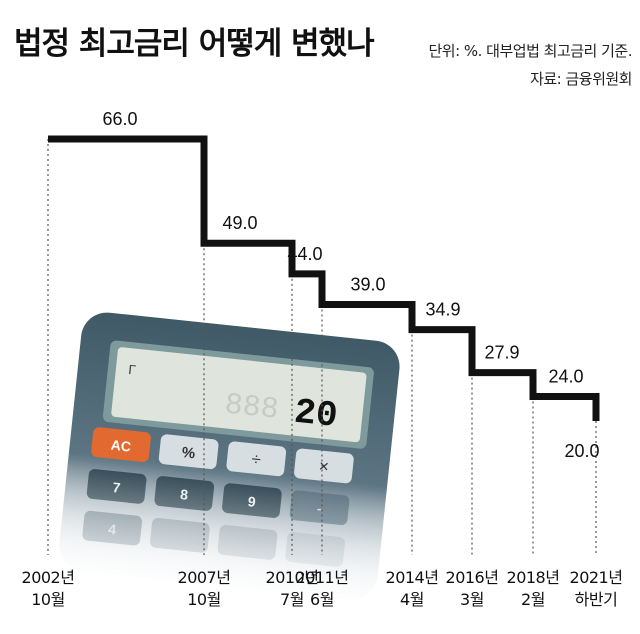  I want to click on value-label: 27.9, so click(501, 353).